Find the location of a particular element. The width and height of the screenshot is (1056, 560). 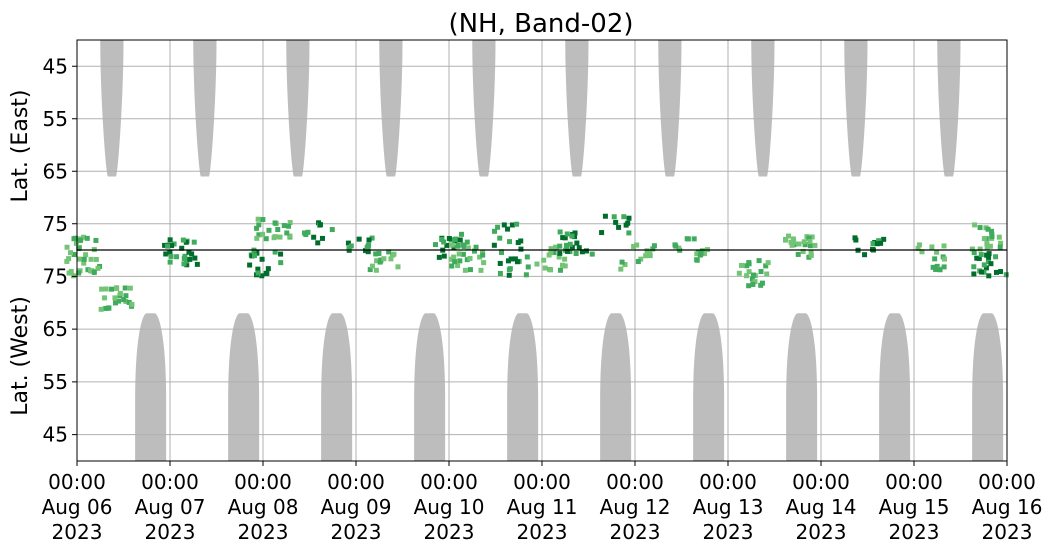

x-tick-label: Aug 06 is located at coordinates (77, 507).